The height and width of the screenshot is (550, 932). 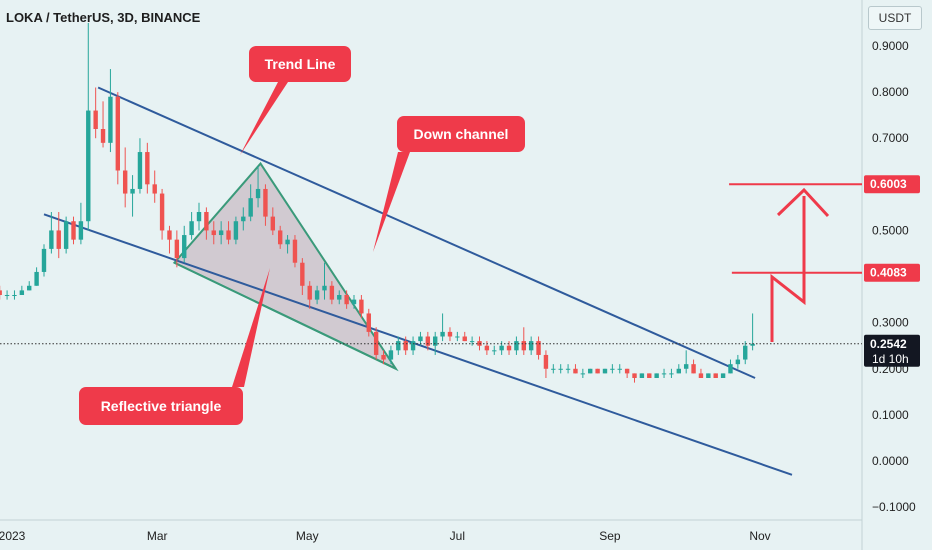 What do you see at coordinates (295, 100) in the screenshot?
I see `annotation-callout: Trend Line` at bounding box center [295, 100].